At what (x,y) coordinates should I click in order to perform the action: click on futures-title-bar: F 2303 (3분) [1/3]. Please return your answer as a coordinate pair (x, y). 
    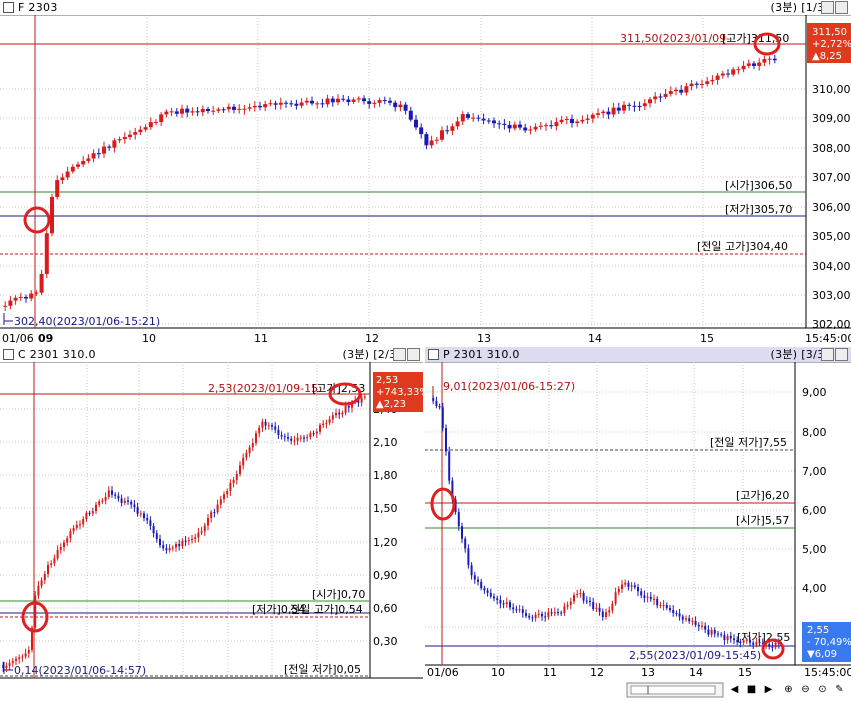
    Looking at the image, I should click on (425, 8).